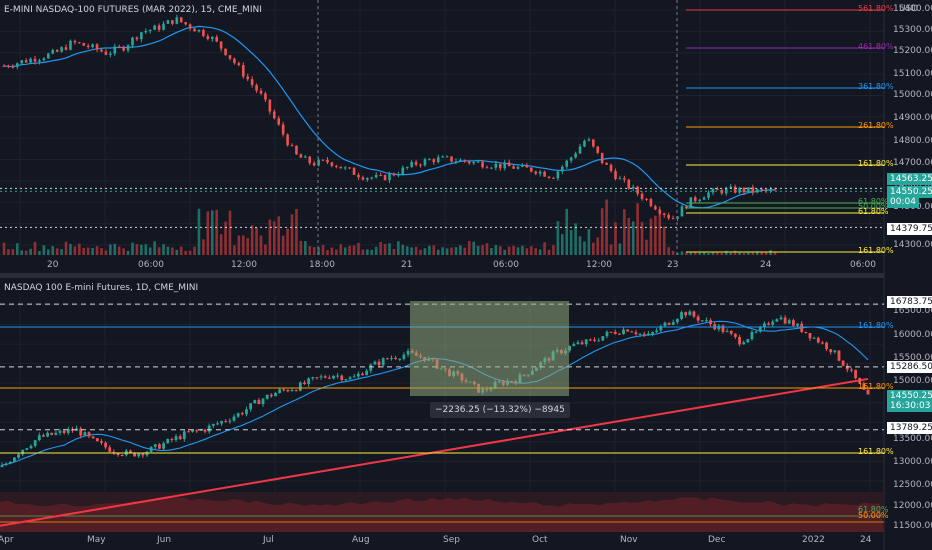 The height and width of the screenshot is (550, 932). I want to click on price-tick: 15200.00, so click(912, 51).